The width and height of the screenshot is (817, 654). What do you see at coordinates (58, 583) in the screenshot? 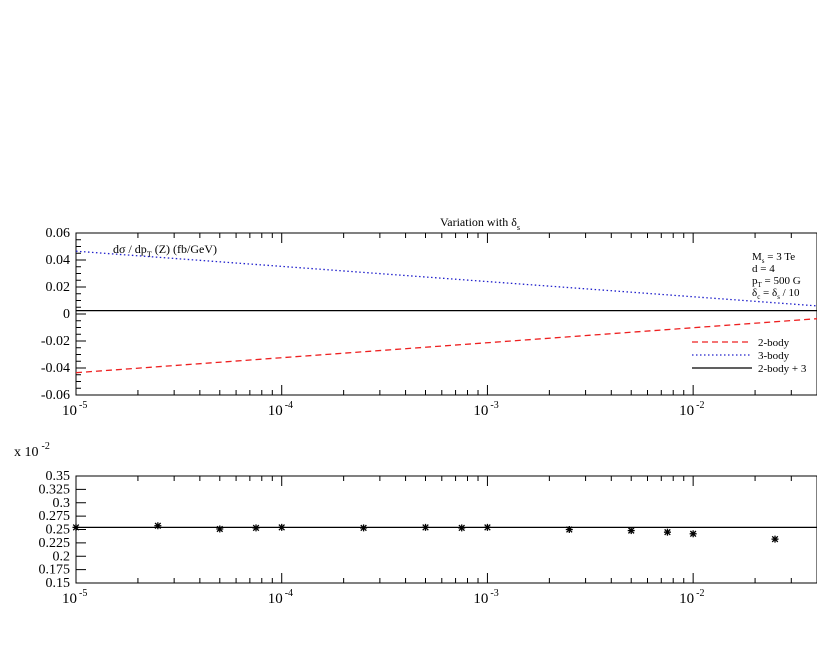
I see `bottom-y-tick-label: 0.15` at bounding box center [58, 583].